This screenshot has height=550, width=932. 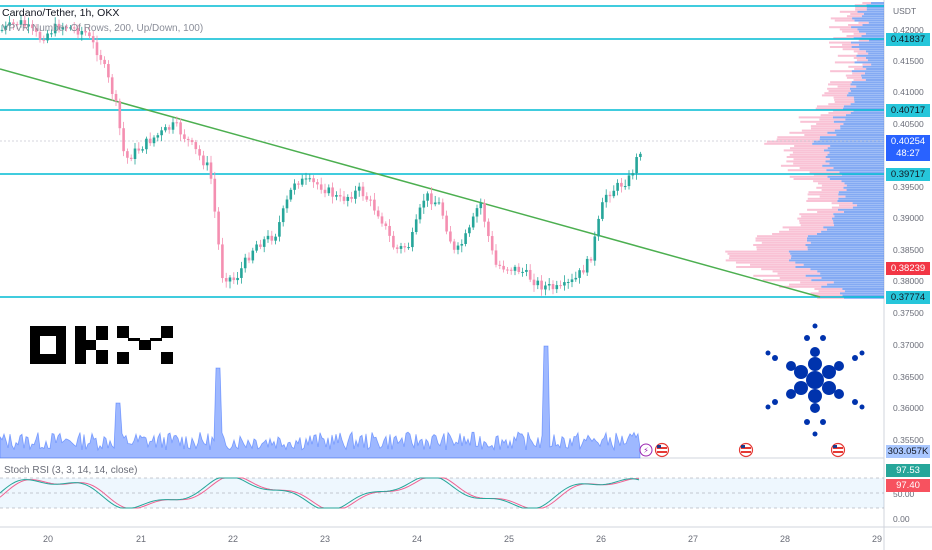 What do you see at coordinates (61, 13) in the screenshot?
I see `symbol-title: Cardano/Tether, 1h, OKX` at bounding box center [61, 13].